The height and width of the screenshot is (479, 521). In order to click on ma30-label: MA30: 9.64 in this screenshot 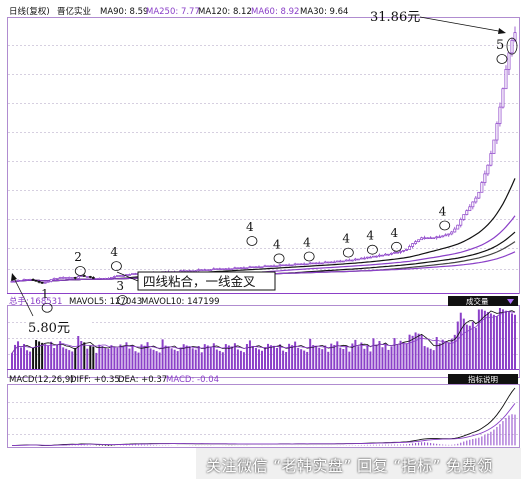, I will do `click(324, 12)`.